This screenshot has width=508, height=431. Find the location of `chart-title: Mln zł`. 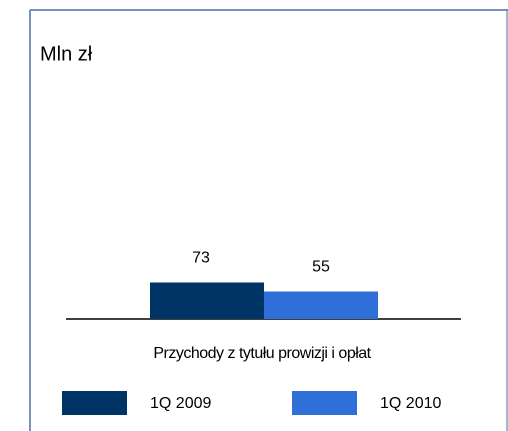

chart-title: Mln zł is located at coordinates (66, 54).